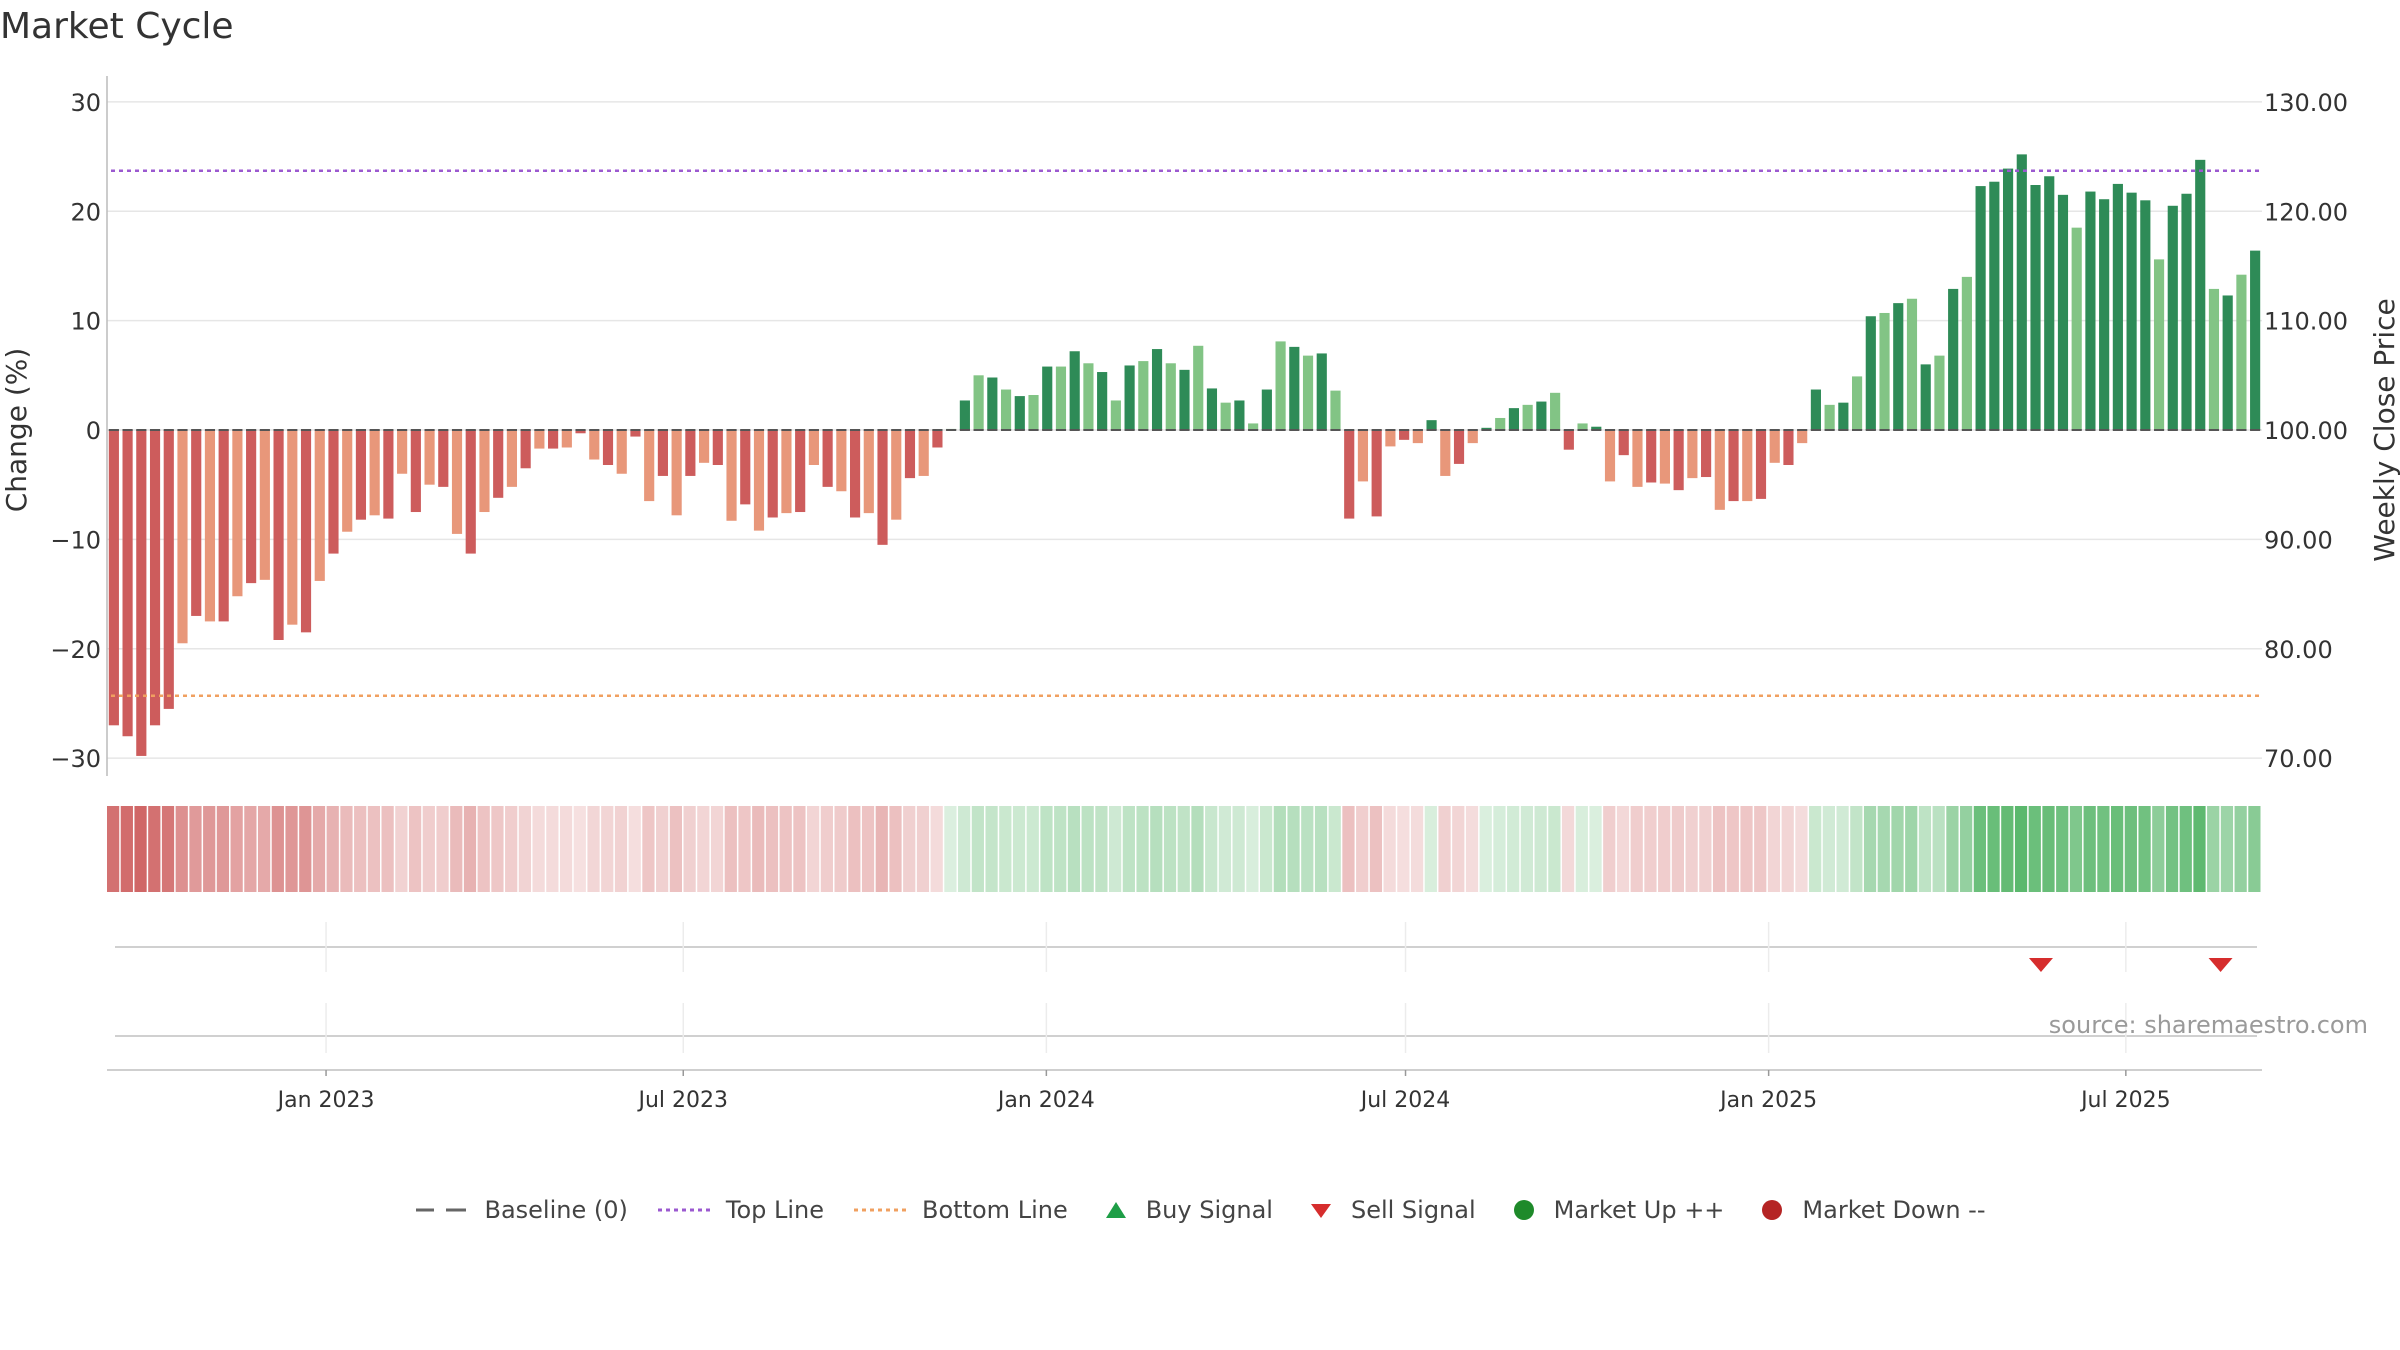  Describe the element at coordinates (1869, 1210) in the screenshot. I see `legend-item: Market Down --` at that location.